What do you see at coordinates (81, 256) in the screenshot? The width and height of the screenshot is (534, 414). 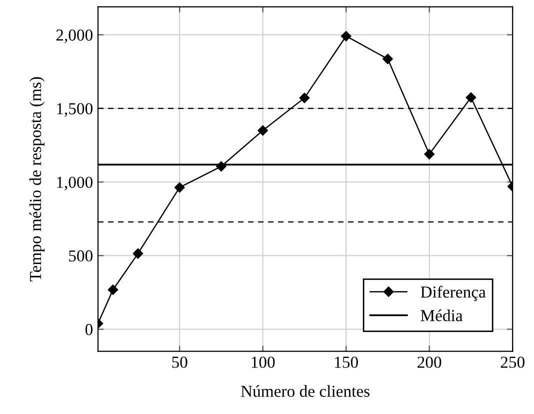 I see `y-tick-label: 500` at bounding box center [81, 256].